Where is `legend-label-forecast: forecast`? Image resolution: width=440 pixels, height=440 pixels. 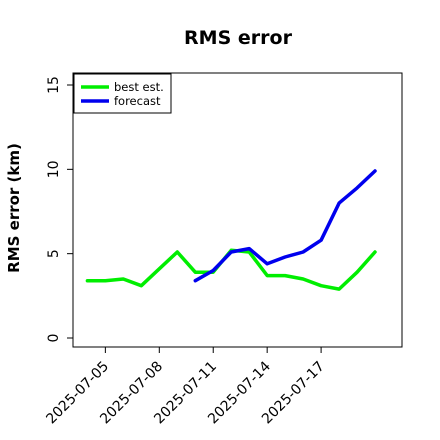
legend-label-forecast: forecast is located at coordinates (137, 101).